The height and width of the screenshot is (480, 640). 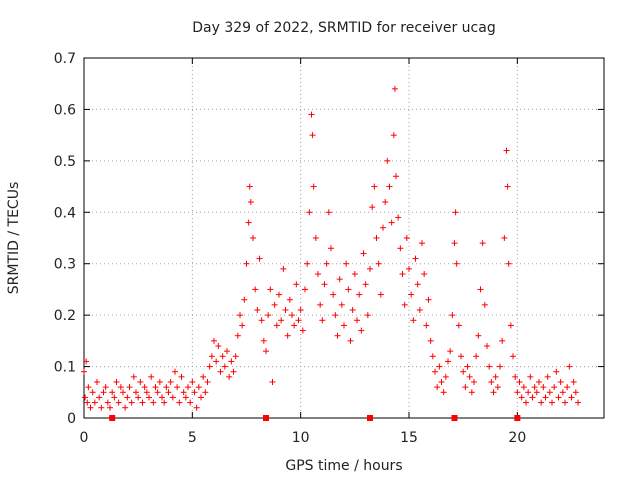 I want to click on x-tick-label: 20, so click(x=517, y=438).